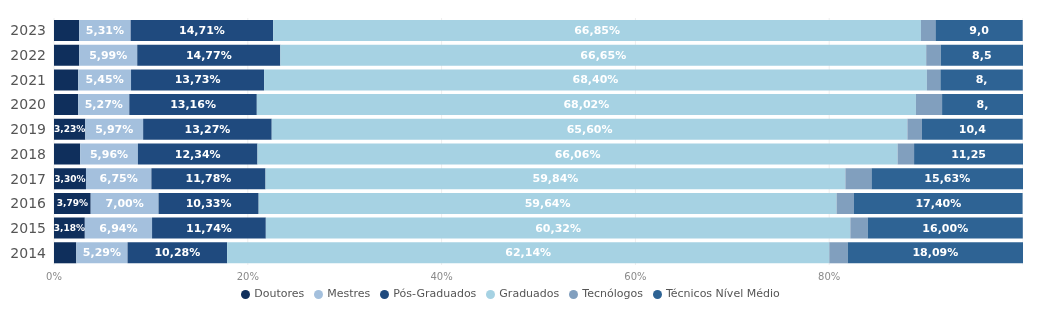 The width and height of the screenshot is (1039, 309). What do you see at coordinates (208, 179) in the screenshot?
I see `data-label: 11,78%` at bounding box center [208, 179].